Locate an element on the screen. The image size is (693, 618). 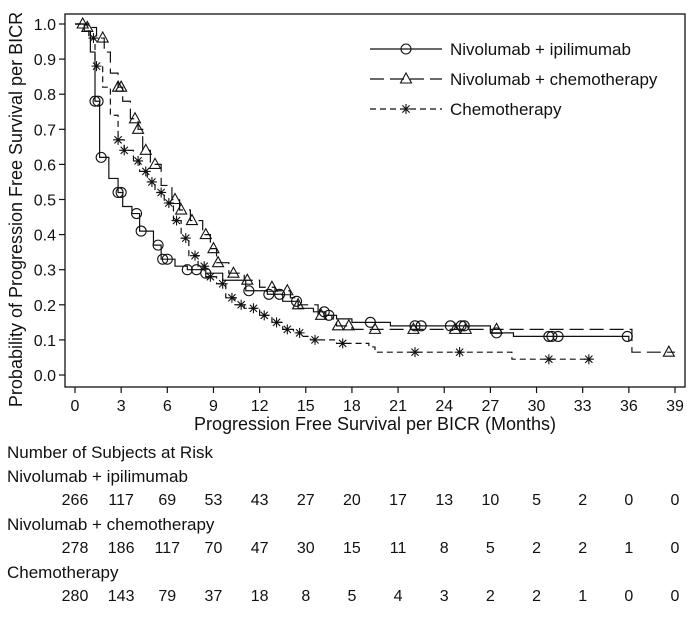
risk-count: 37 is located at coordinates (213, 596).